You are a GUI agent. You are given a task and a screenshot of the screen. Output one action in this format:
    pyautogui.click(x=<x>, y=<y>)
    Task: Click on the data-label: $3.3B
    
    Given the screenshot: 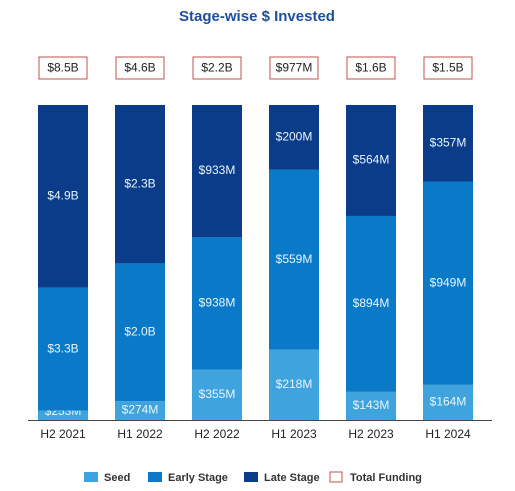 What is the action you would take?
    pyautogui.click(x=62, y=348)
    